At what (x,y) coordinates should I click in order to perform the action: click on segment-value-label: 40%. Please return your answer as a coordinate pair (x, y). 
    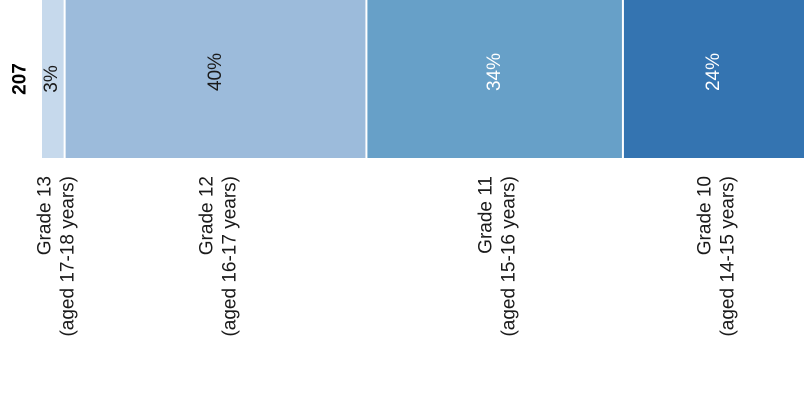
    Looking at the image, I should click on (215, 72).